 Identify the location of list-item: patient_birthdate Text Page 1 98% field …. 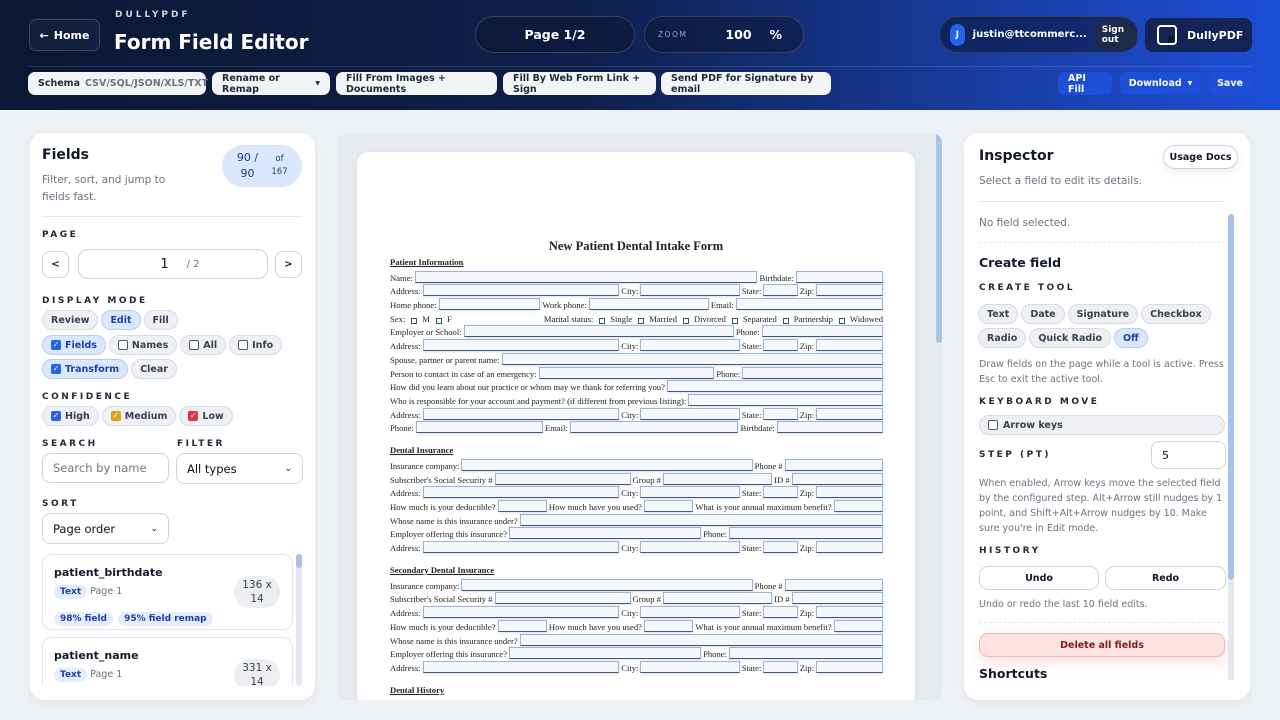
(167, 592).